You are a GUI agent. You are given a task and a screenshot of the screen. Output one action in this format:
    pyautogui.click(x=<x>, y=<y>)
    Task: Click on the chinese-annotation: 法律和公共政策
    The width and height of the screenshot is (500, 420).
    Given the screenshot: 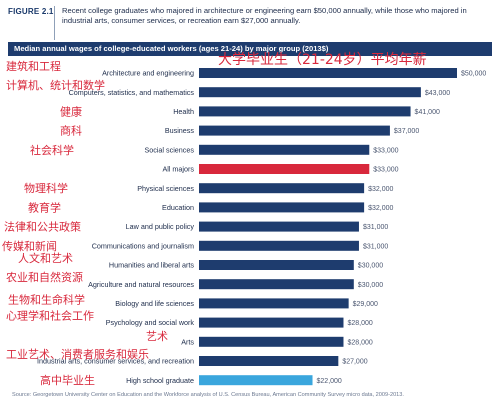 What is the action you would take?
    pyautogui.click(x=42, y=227)
    